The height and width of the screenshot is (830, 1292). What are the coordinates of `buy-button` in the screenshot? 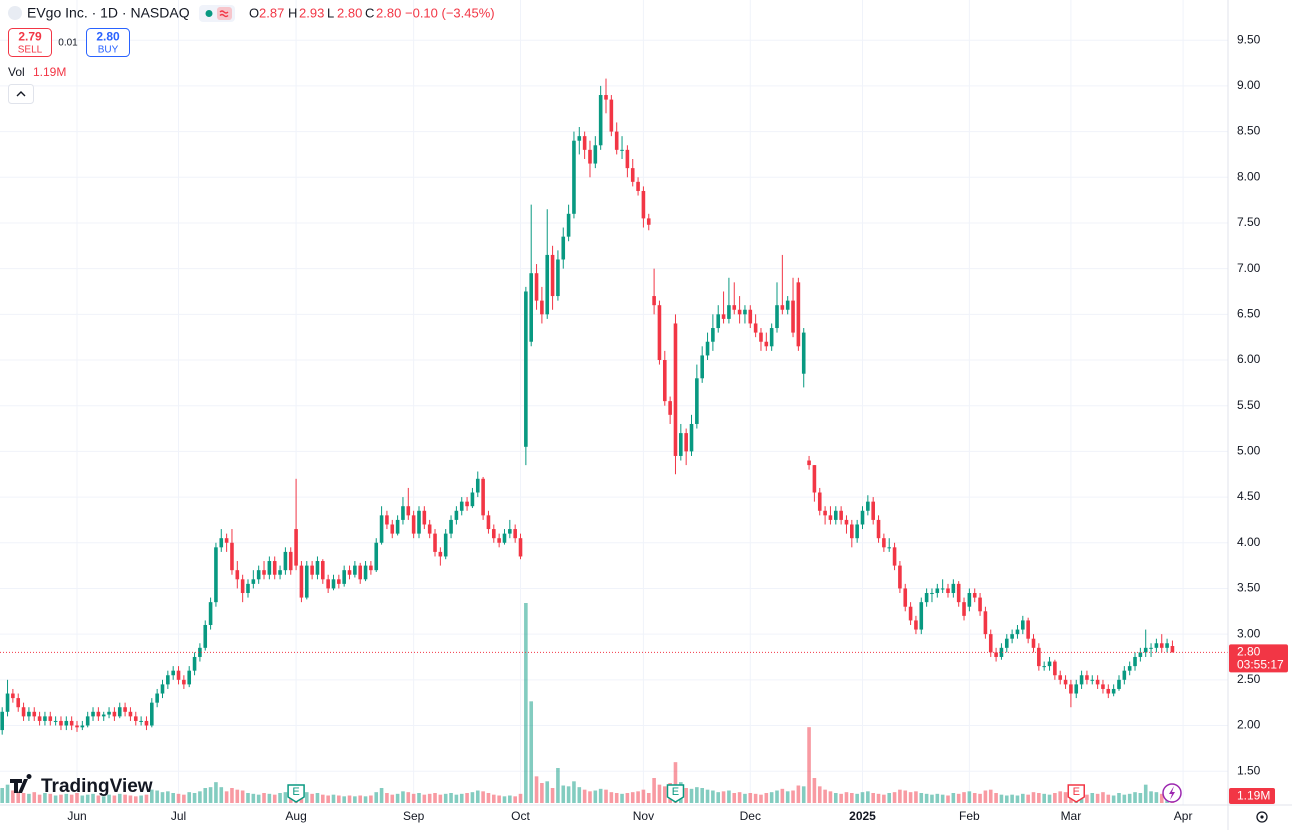 It's located at (108, 42).